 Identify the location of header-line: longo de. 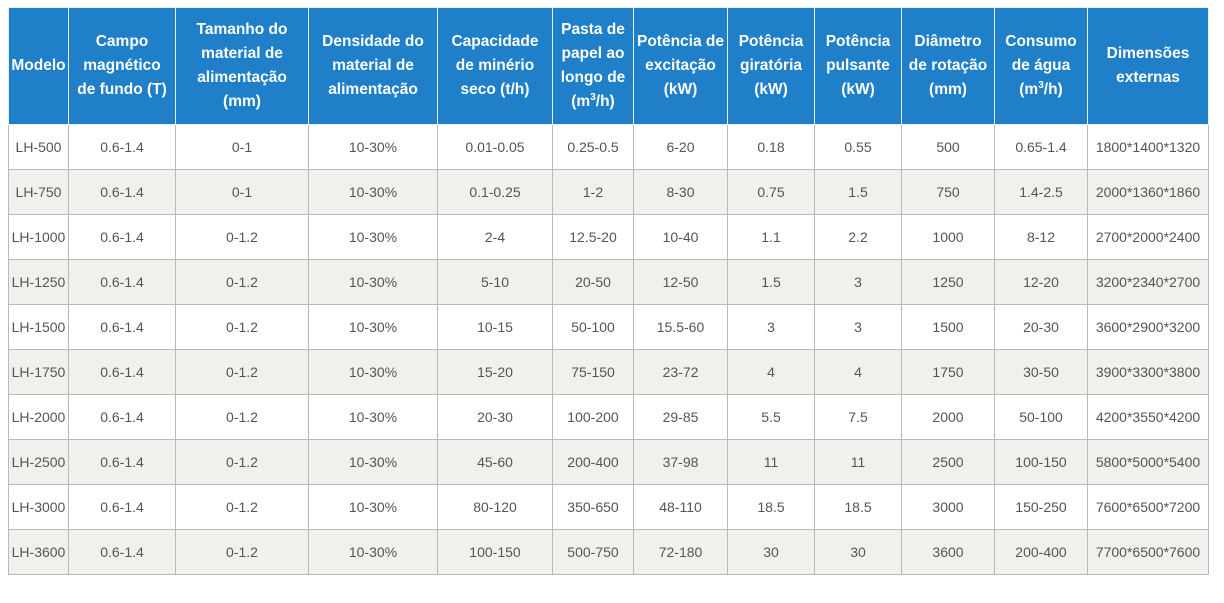
(593, 77).